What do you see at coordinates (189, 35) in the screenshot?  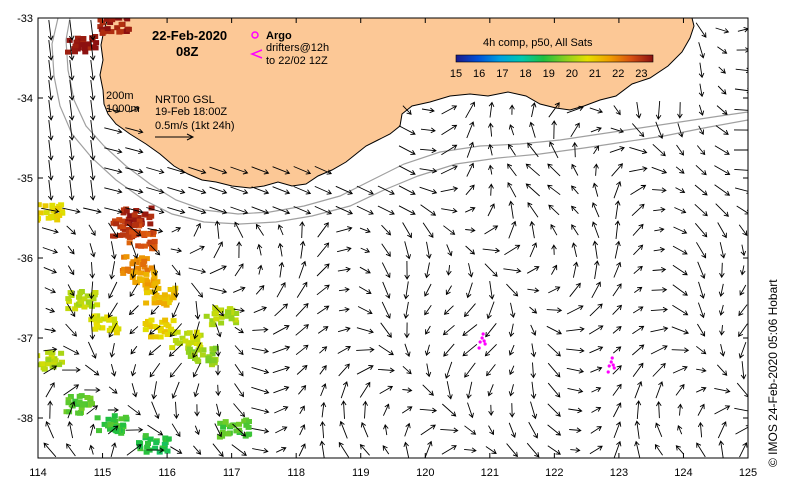 I see `map-date: 22-Feb-2020` at bounding box center [189, 35].